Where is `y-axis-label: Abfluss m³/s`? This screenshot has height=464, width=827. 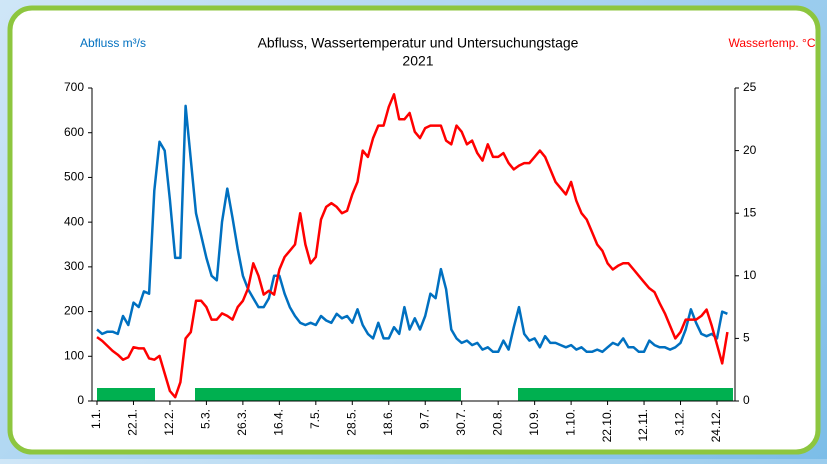 y-axis-label: Abfluss m³/s is located at coordinates (113, 43).